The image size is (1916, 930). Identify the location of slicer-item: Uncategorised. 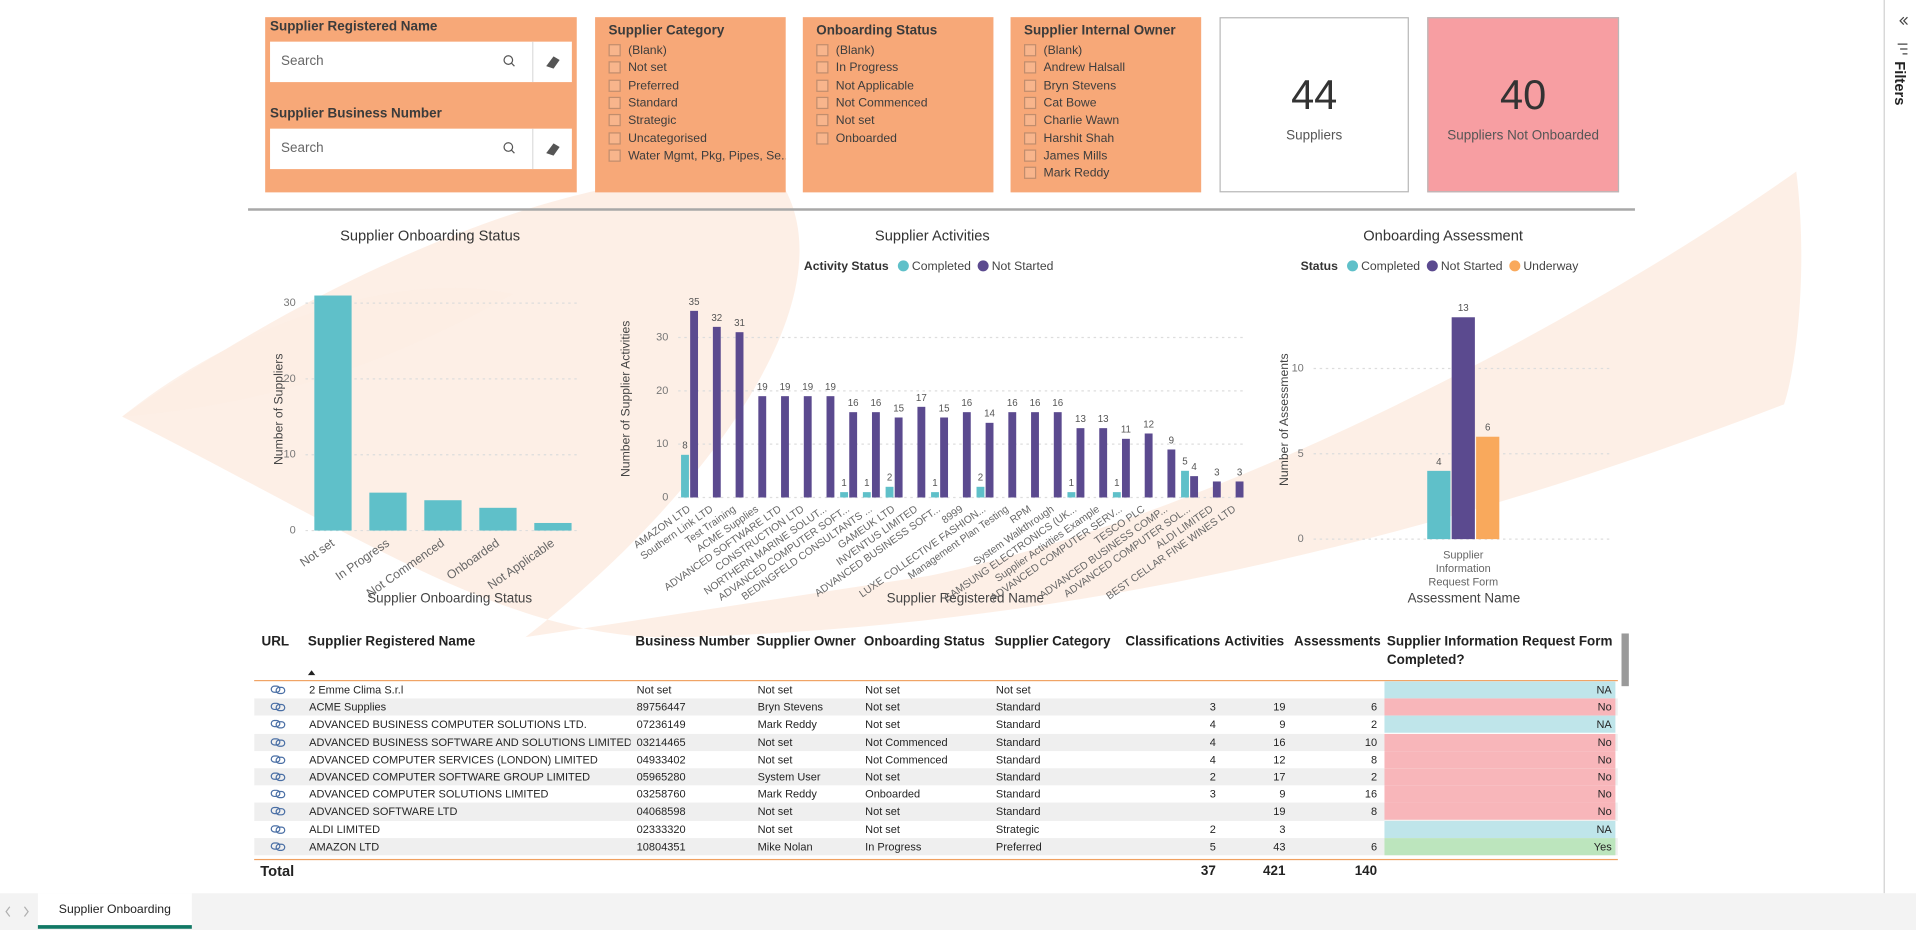
(691, 138).